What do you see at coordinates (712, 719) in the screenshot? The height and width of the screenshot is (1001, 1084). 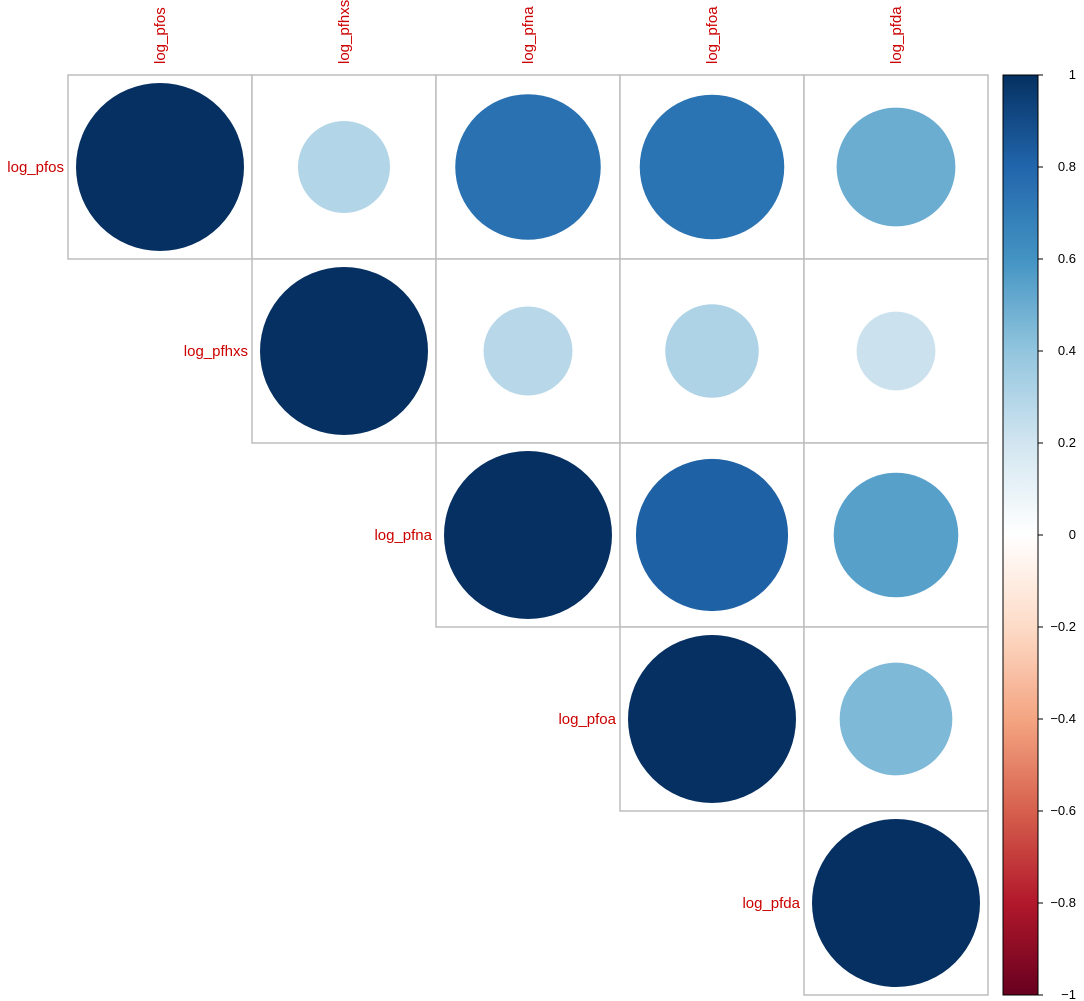 I see `correlation-circle-log_pfoa-log_pfoa` at bounding box center [712, 719].